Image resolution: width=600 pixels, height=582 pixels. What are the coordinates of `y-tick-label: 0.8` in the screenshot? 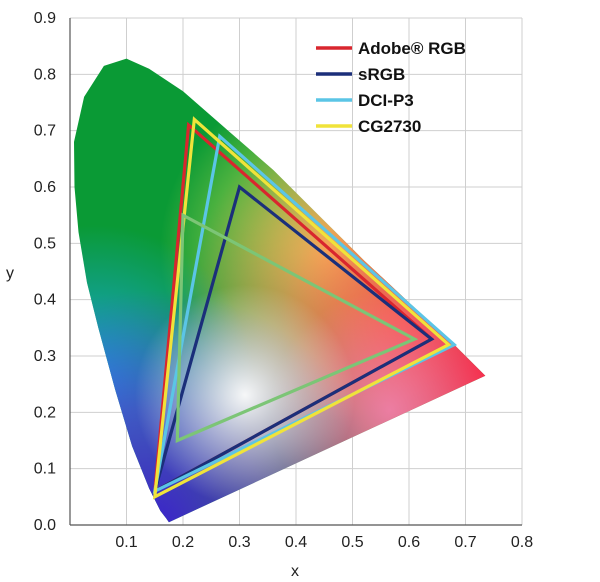 It's located at (45, 74).